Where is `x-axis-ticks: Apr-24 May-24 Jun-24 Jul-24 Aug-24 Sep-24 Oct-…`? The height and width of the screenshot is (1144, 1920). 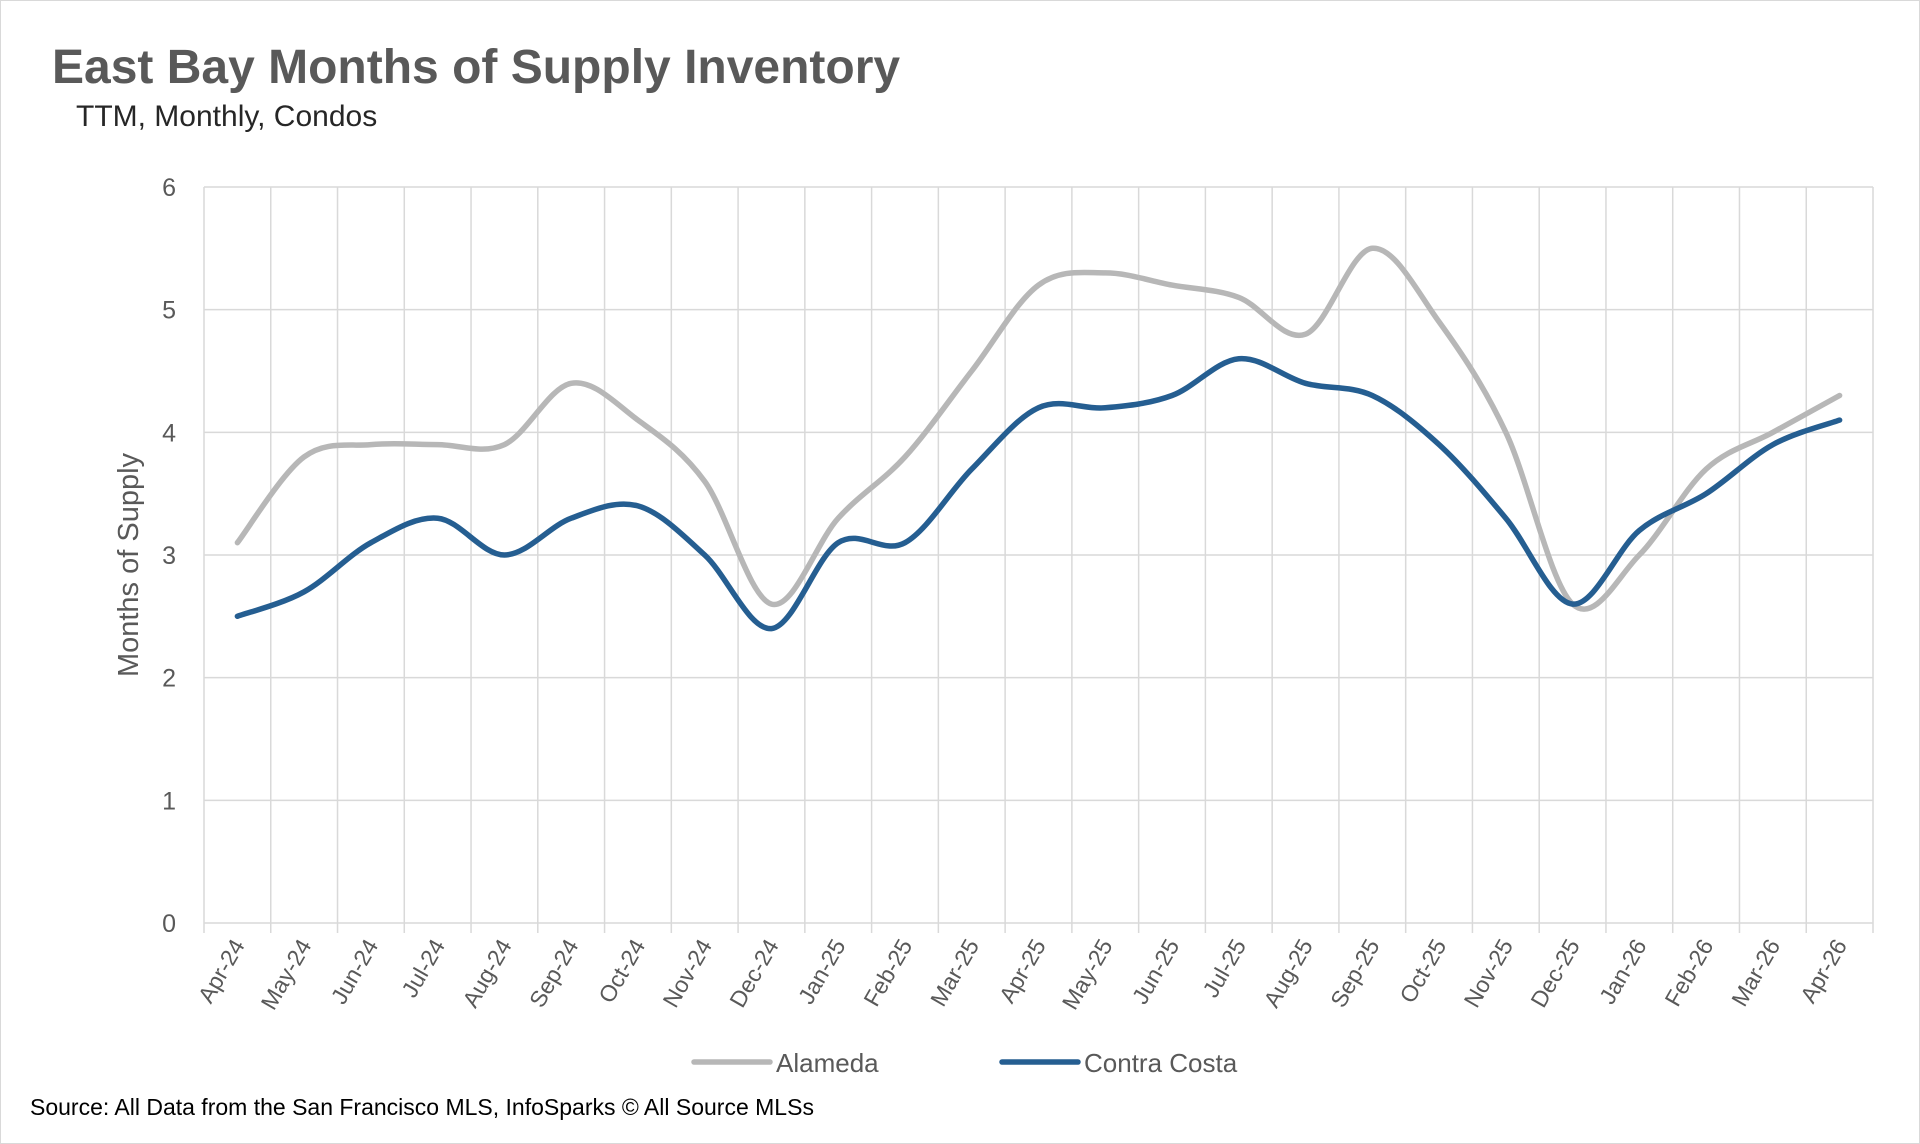 x-axis-ticks: Apr-24 May-24 Jun-24 Jul-24 Aug-24 Sep-24 Oct-… is located at coordinates (1022, 974).